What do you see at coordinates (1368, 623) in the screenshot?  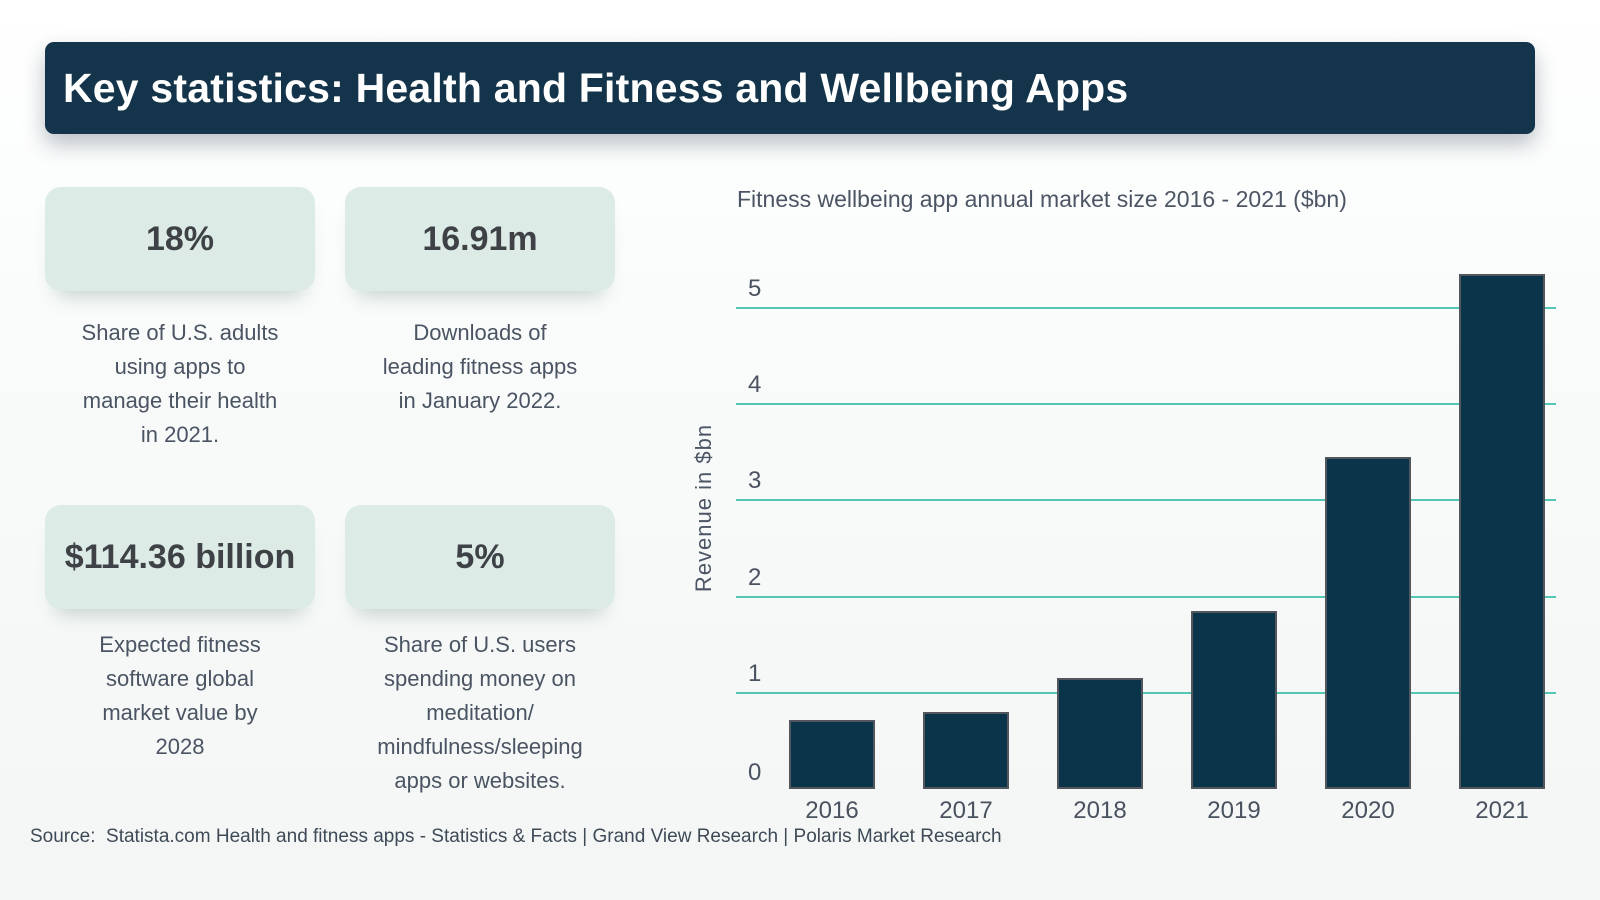 I see `bar-2020` at bounding box center [1368, 623].